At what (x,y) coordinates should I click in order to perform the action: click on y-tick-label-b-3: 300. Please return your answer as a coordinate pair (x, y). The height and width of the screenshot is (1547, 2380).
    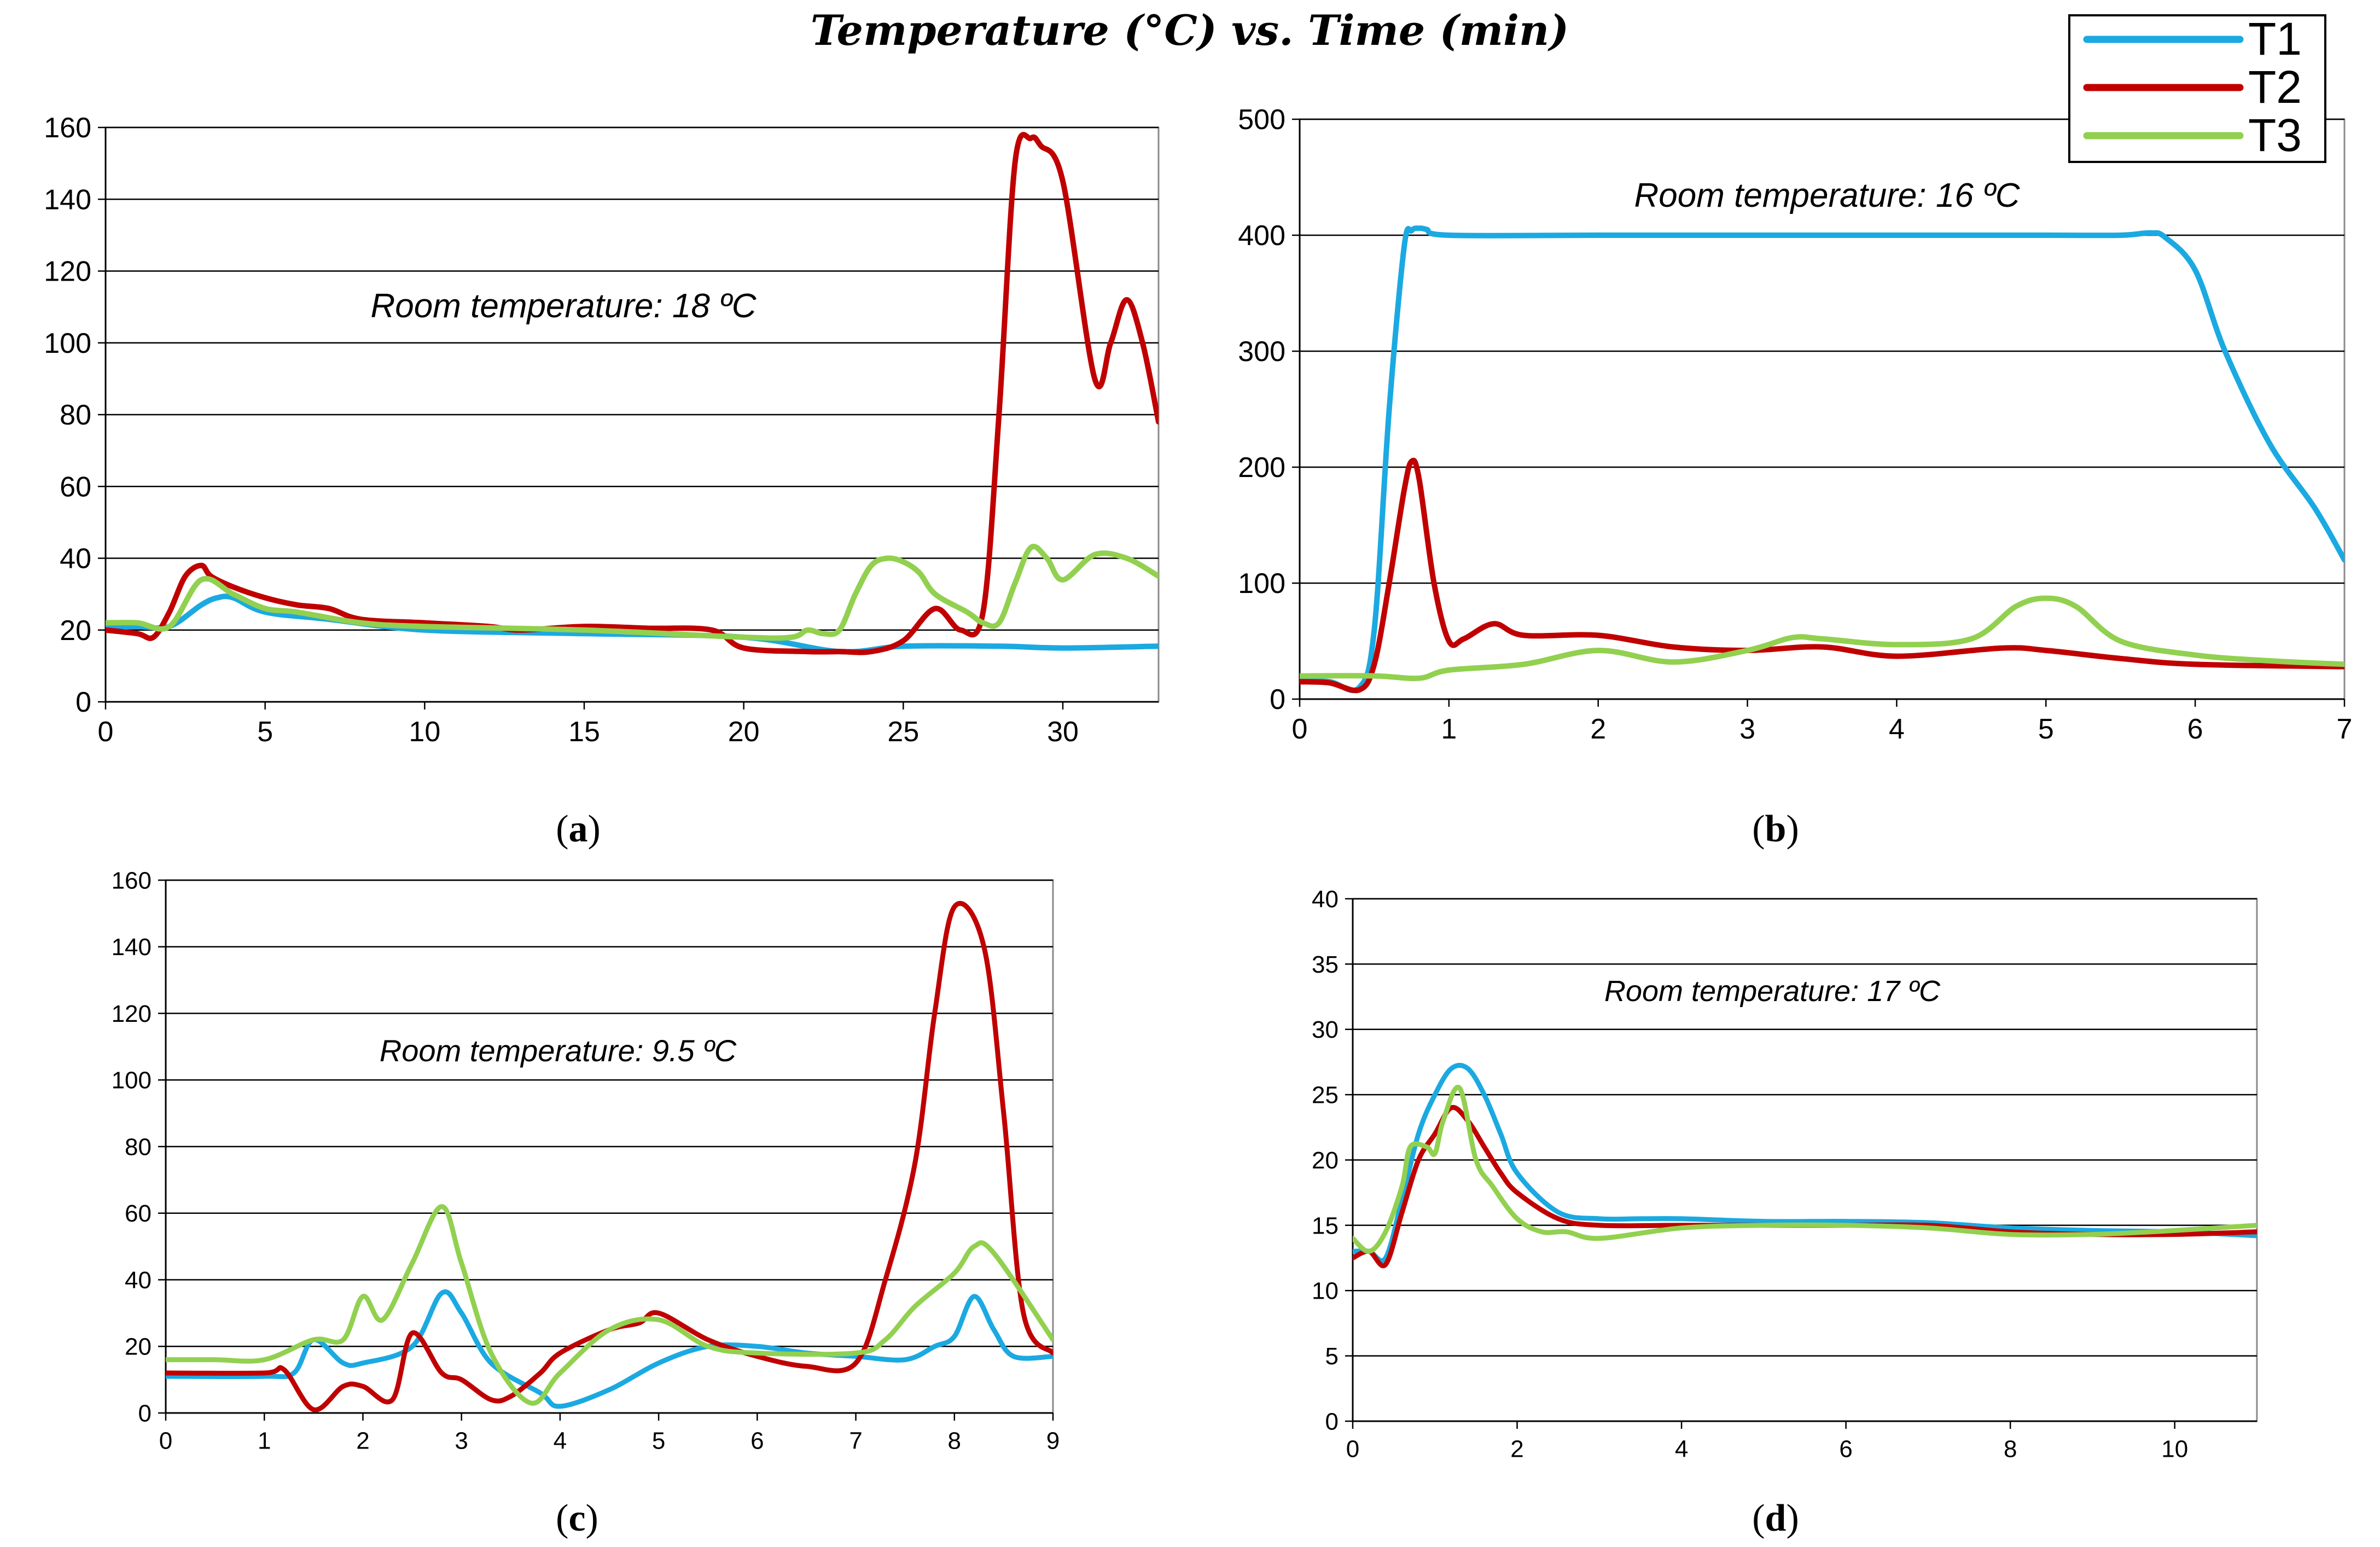
    Looking at the image, I should click on (1261, 352).